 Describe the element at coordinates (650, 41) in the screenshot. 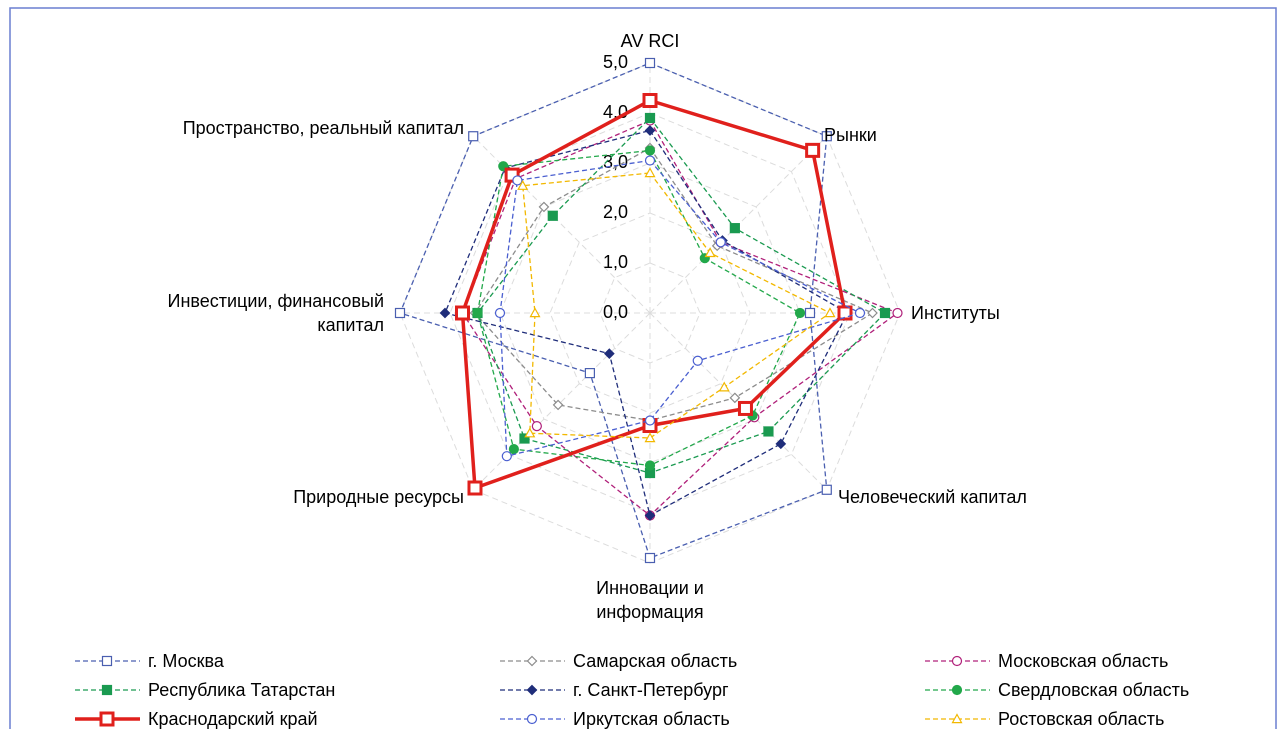

I see `axis-label: AV RCI` at that location.